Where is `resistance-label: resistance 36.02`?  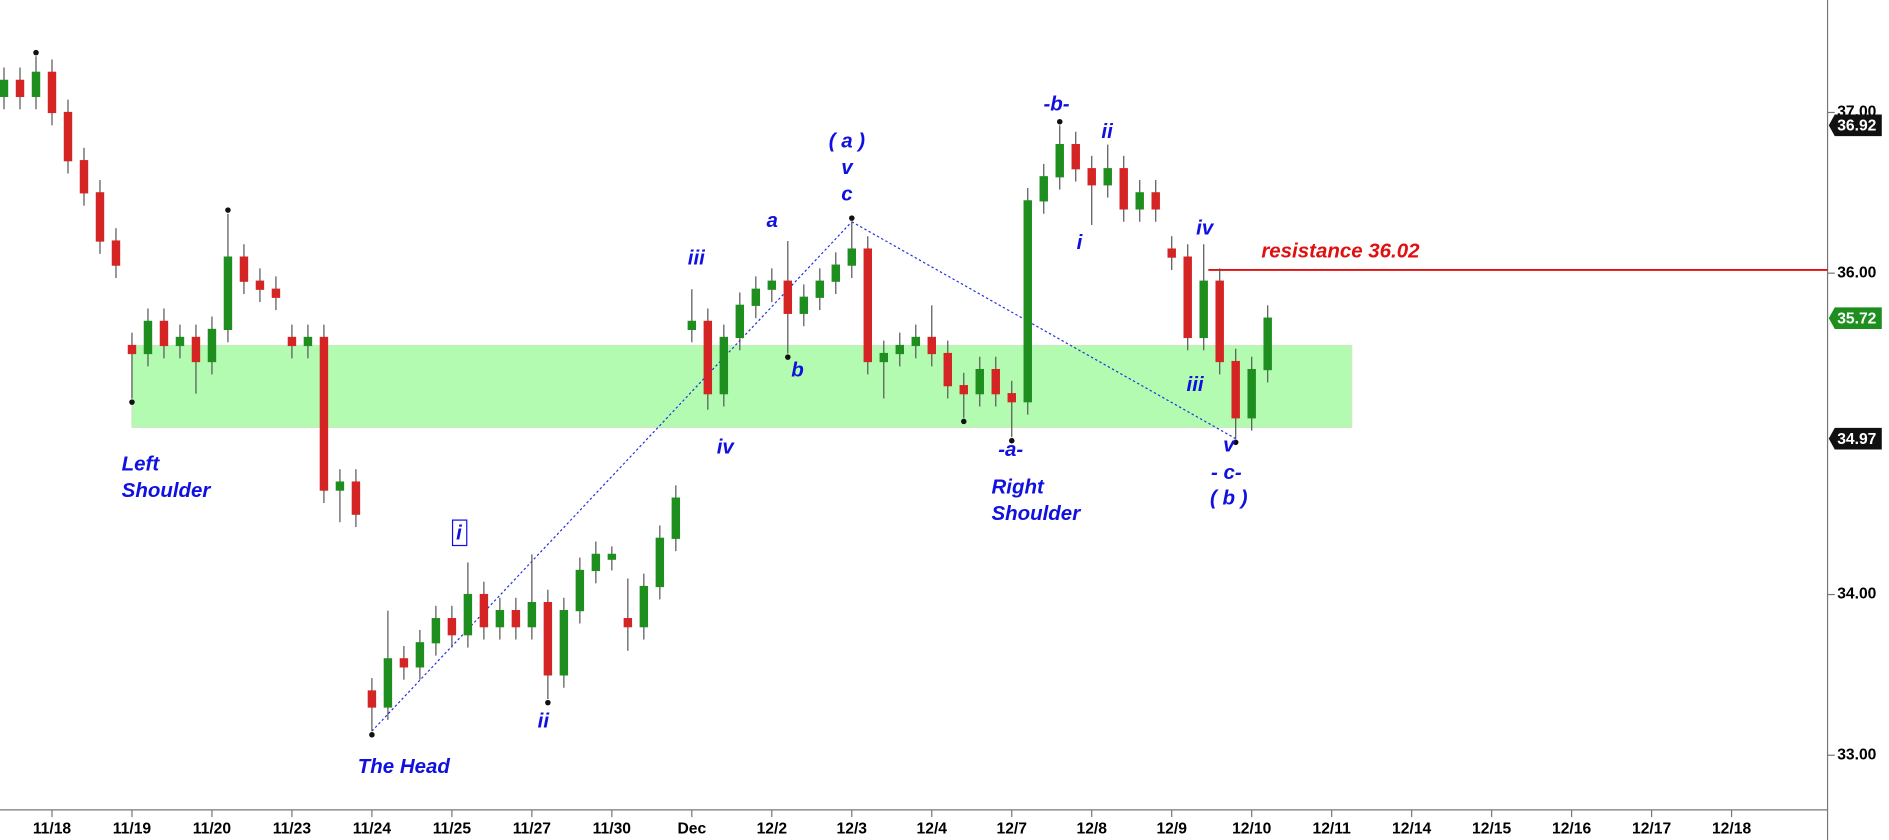 resistance-label: resistance 36.02 is located at coordinates (1340, 250).